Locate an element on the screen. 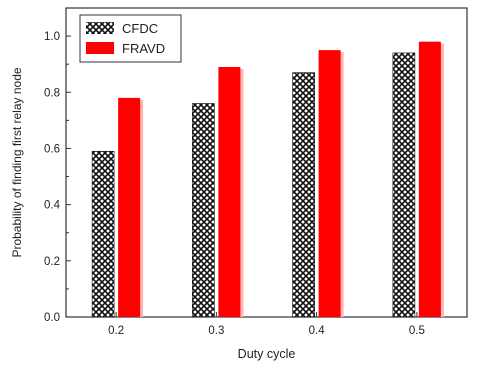 This screenshot has height=365, width=477. legend-swatch-fravd is located at coordinates (100, 48).